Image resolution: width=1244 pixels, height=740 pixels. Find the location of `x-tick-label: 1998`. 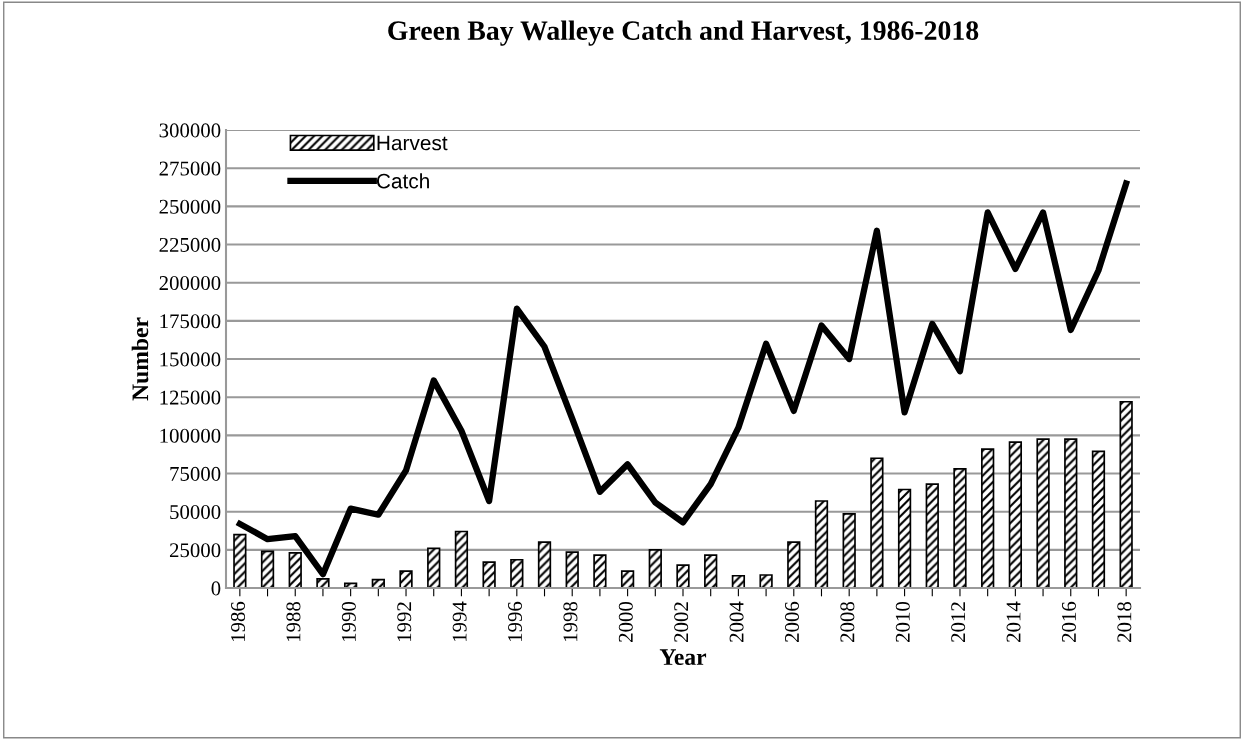

x-tick-label: 1998 is located at coordinates (570, 621).